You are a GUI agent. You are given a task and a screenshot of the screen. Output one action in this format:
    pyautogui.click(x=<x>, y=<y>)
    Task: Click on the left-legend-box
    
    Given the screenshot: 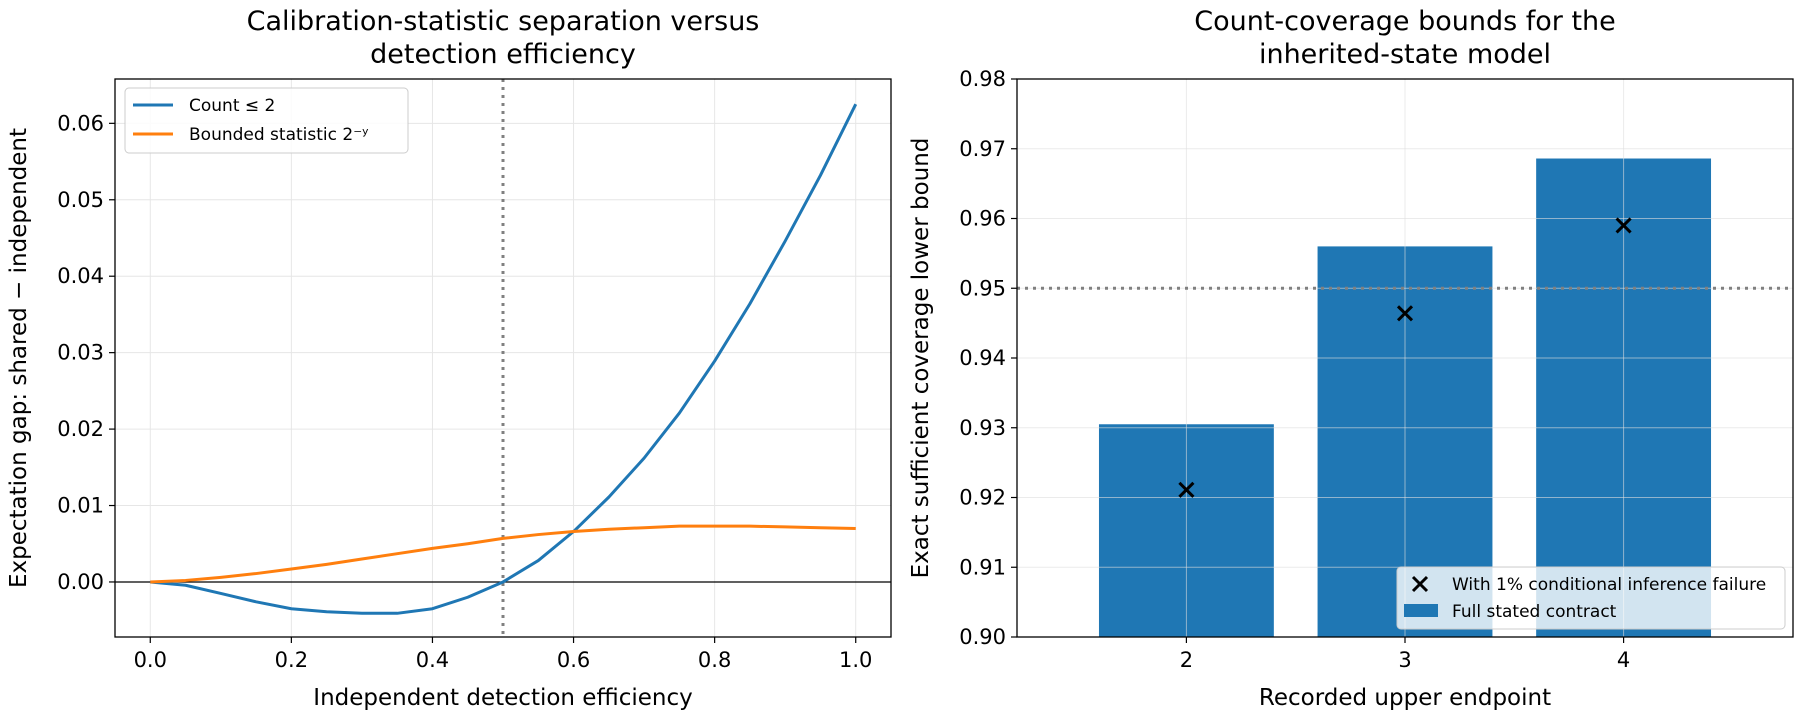 What is the action you would take?
    pyautogui.click(x=266, y=120)
    